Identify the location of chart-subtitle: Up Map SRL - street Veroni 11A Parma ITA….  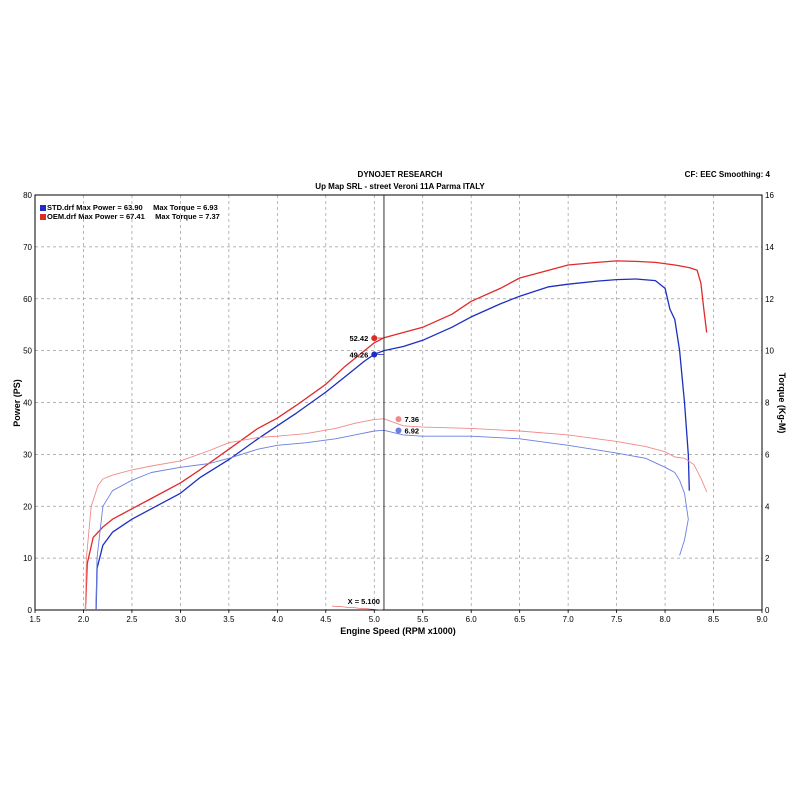
(400, 186).